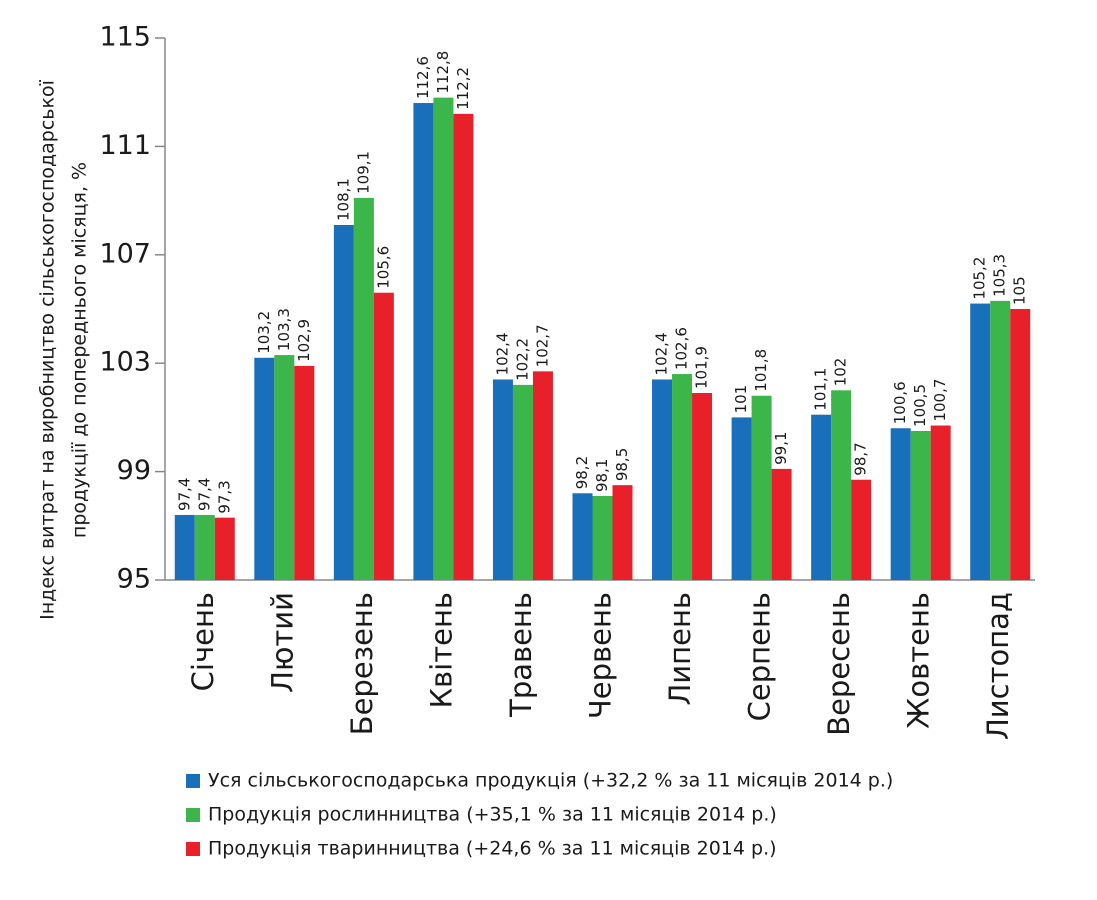 The image size is (1097, 900). What do you see at coordinates (601, 655) in the screenshot?
I see `x-tick-label: Червень` at bounding box center [601, 655].